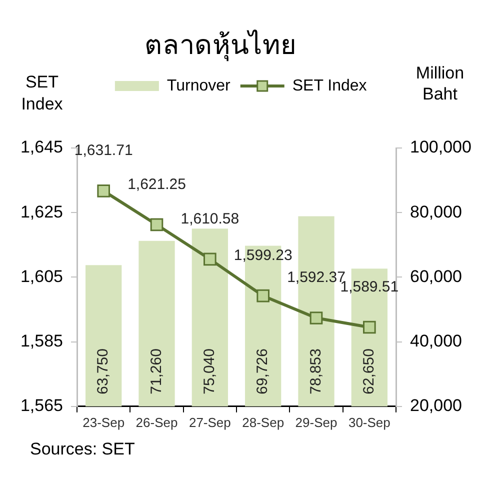 The width and height of the screenshot is (490, 491). What do you see at coordinates (329, 85) in the screenshot?
I see `legend-label: SET Index` at bounding box center [329, 85].